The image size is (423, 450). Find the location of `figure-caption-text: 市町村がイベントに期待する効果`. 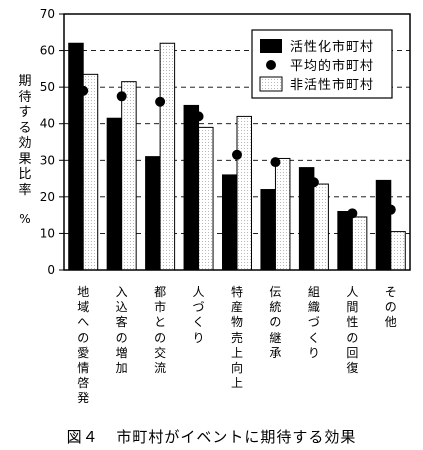

figure-caption-text: 市町村がイベントに期待する効果 is located at coordinates (236, 437).